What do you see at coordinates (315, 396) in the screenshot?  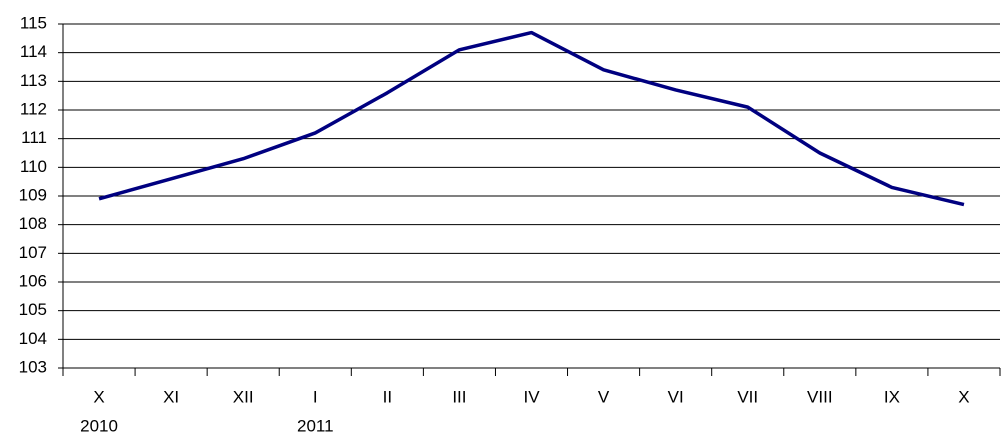 I see `x-tick-label: I` at bounding box center [315, 396].